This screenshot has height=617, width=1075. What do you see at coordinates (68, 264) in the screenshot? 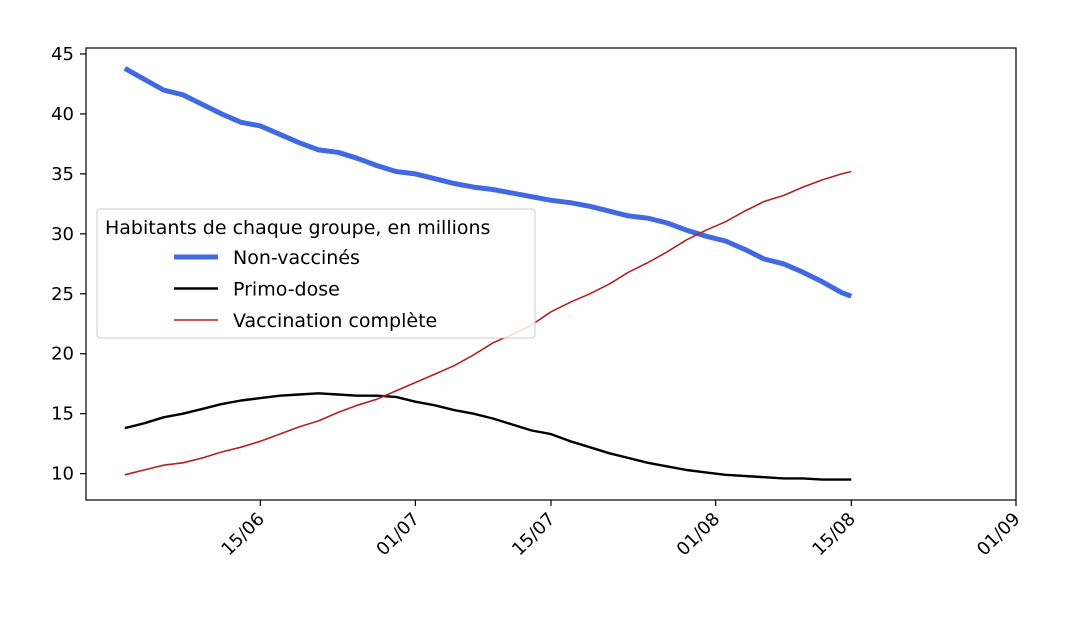
I see `y-axis: 10 15 20 25 30 35 40 45` at bounding box center [68, 264].